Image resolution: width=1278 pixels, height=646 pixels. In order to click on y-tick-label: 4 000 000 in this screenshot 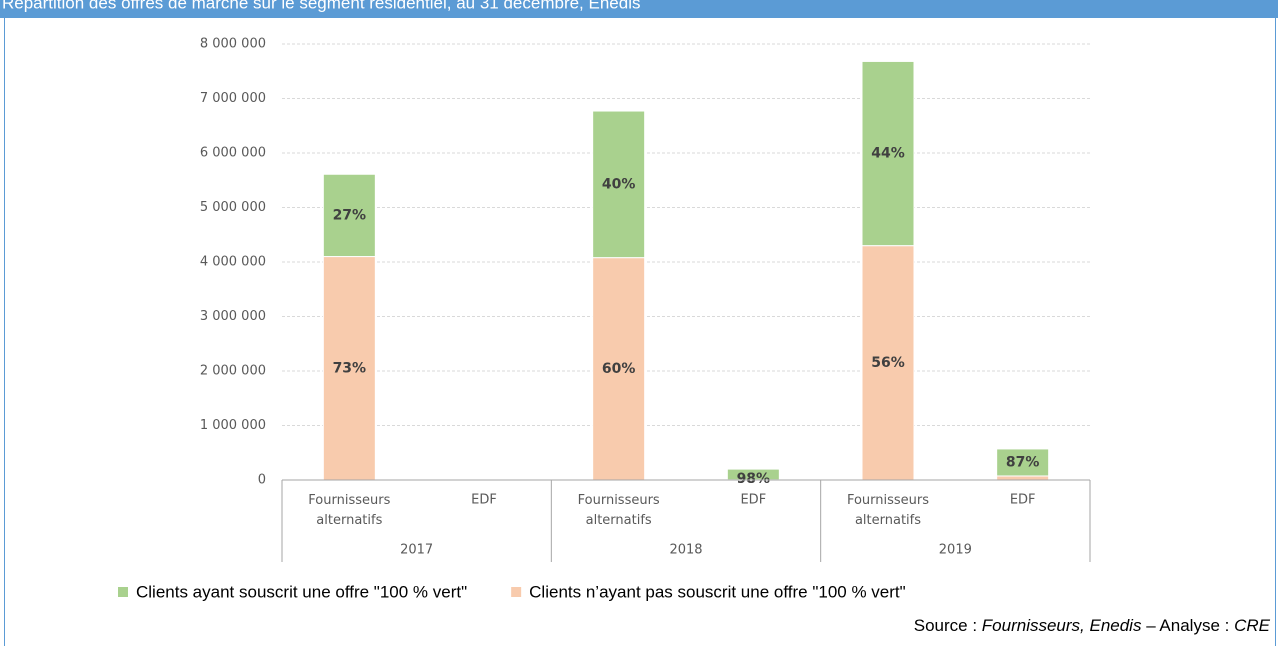, I will do `click(233, 262)`.